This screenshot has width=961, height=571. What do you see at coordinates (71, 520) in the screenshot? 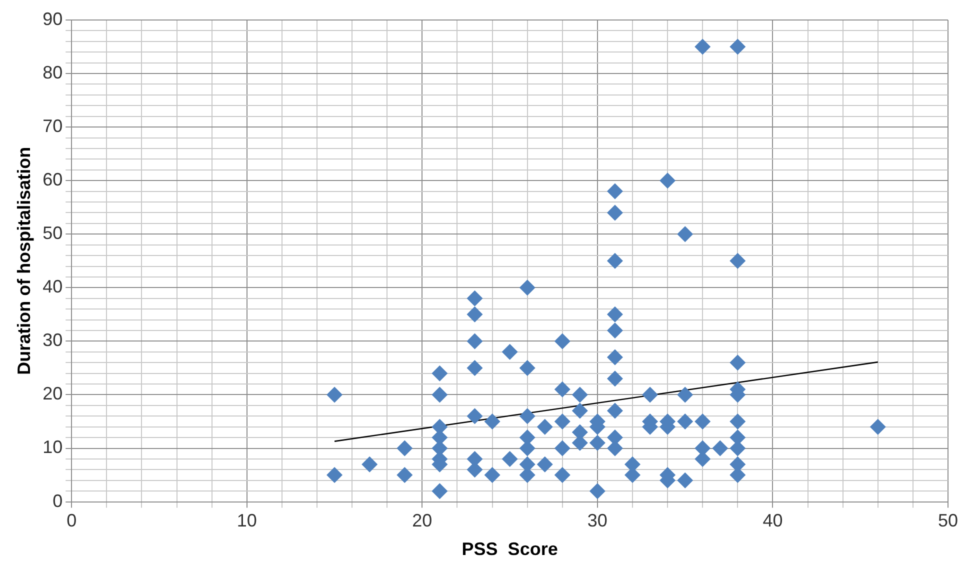
I see `x-tick-label: 0` at bounding box center [71, 520].